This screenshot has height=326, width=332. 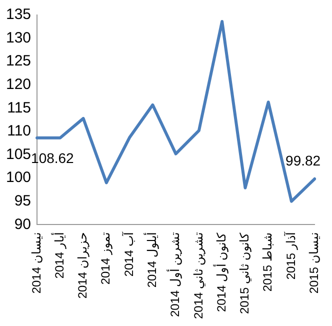 What do you see at coordinates (23, 201) in the screenshot?
I see `y-tick-label: 95` at bounding box center [23, 201].